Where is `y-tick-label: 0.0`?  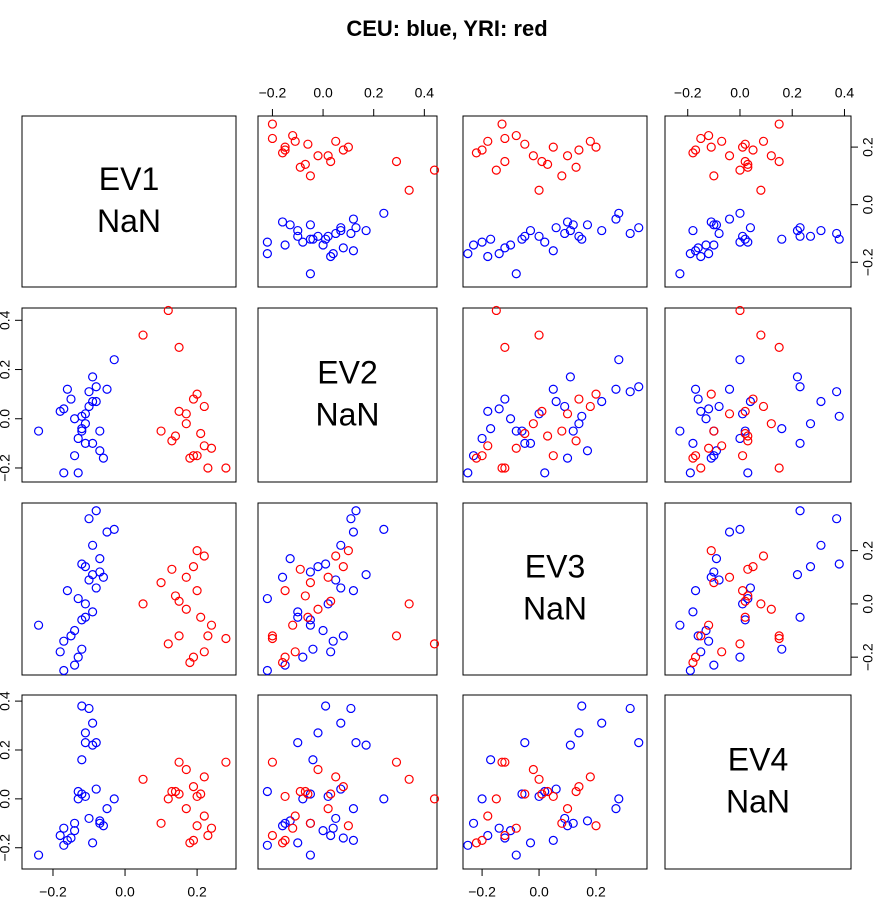
y-tick-label: 0.0 is located at coordinates (868, 604).